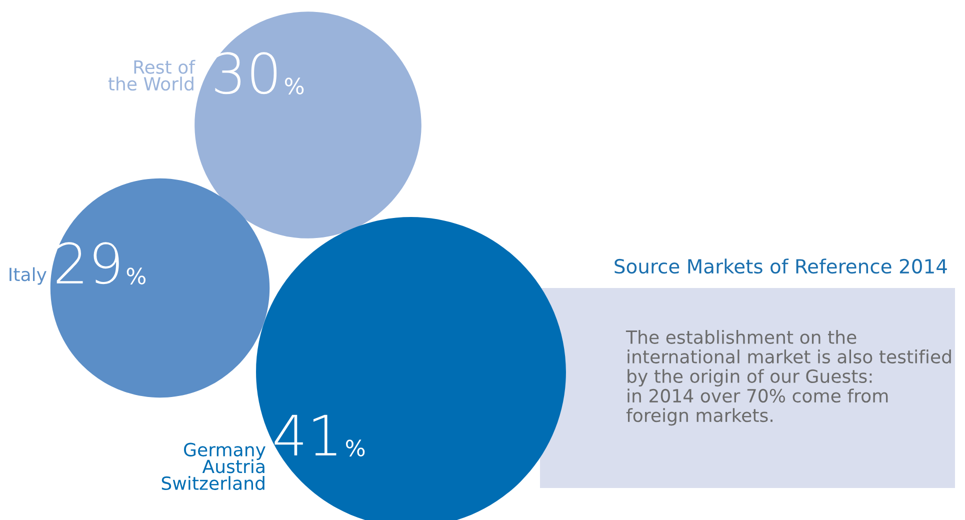 The image size is (965, 520). What do you see at coordinates (152, 75) in the screenshot?
I see `category-label: Rest of the World` at bounding box center [152, 75].